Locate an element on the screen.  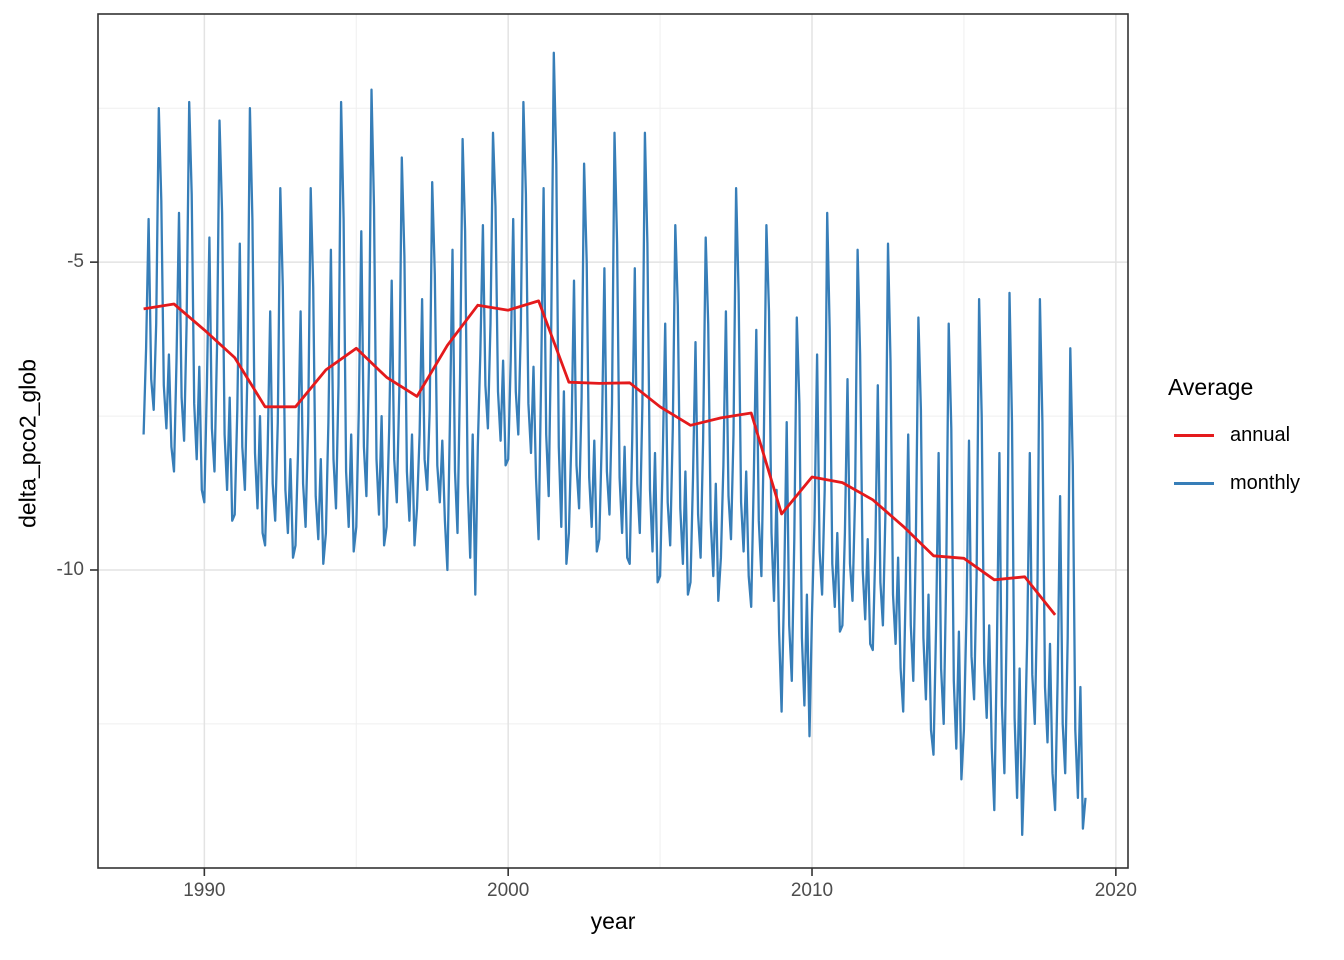
legend: Average annual monthly is located at coordinates (1253, 446).